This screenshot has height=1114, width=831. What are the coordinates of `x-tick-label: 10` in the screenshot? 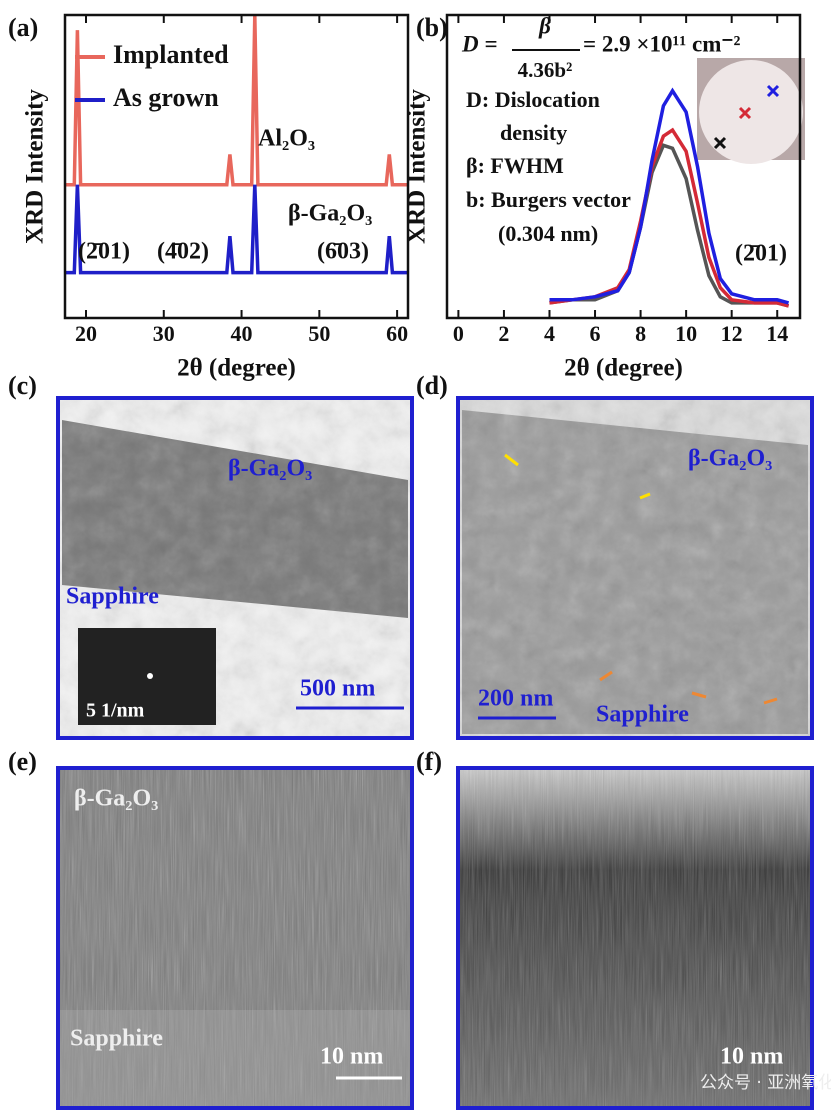 It's located at (686, 333).